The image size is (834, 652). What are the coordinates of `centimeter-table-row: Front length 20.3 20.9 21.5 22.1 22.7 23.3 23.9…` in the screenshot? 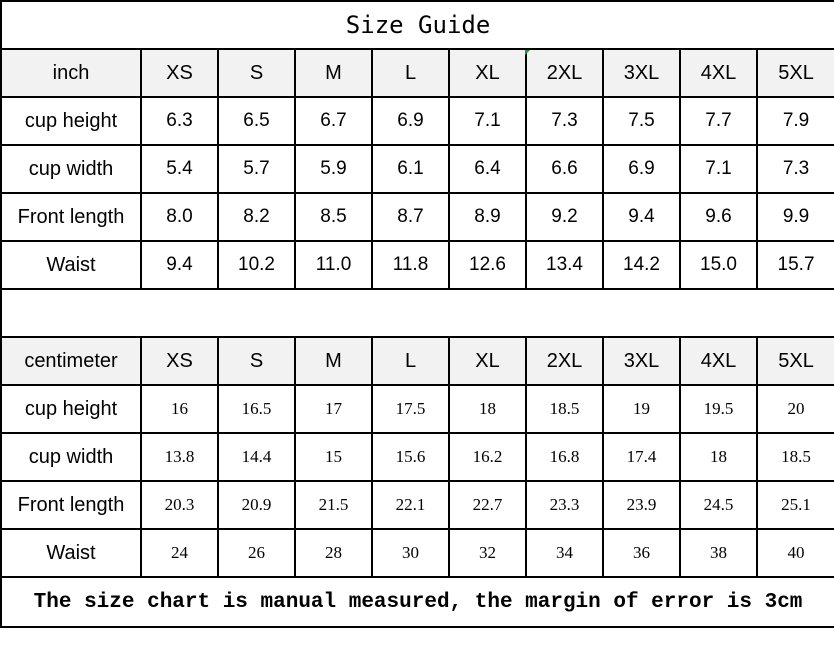 It's located at (417, 505).